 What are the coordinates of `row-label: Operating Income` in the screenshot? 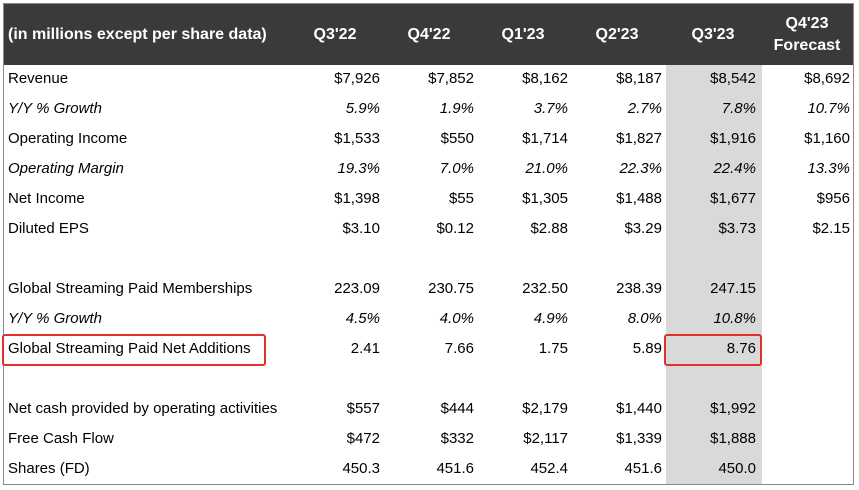 It's located at (68, 138).